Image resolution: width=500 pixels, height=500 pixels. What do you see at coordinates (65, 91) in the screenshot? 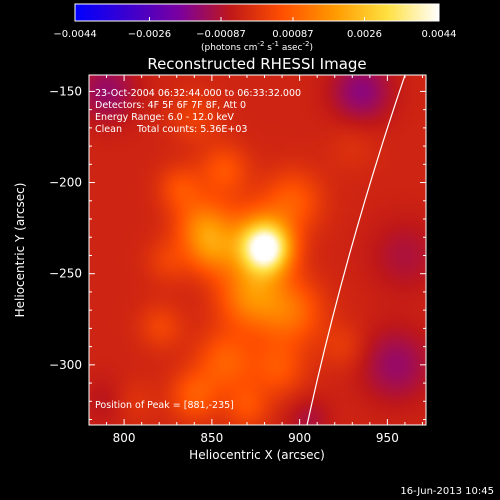
I see `y-tick-label: −150` at bounding box center [65, 91].